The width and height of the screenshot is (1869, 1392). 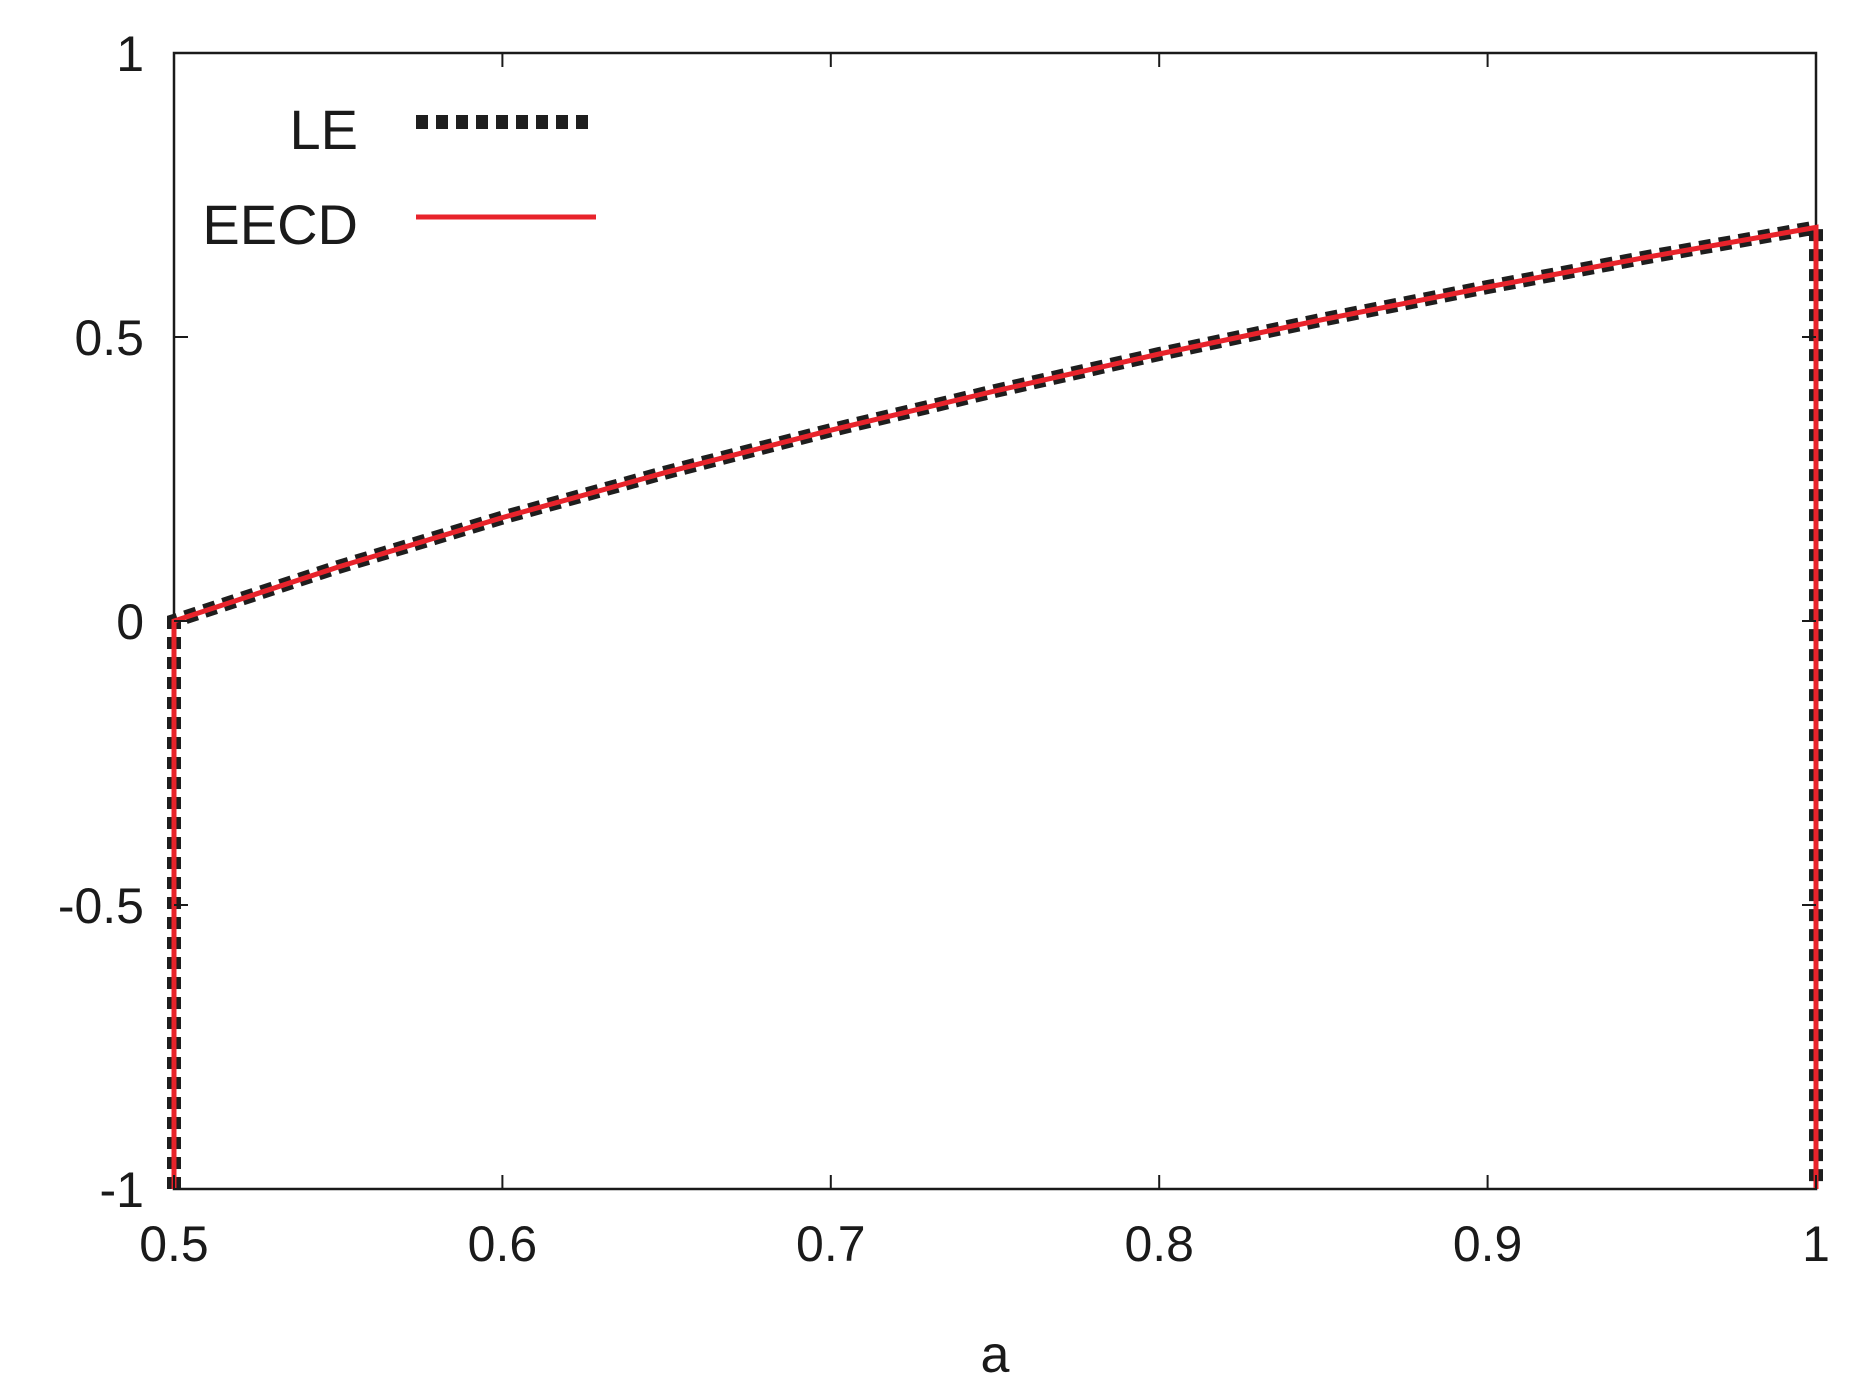 What do you see at coordinates (1816, 1244) in the screenshot?
I see `x-tick-label: 1` at bounding box center [1816, 1244].